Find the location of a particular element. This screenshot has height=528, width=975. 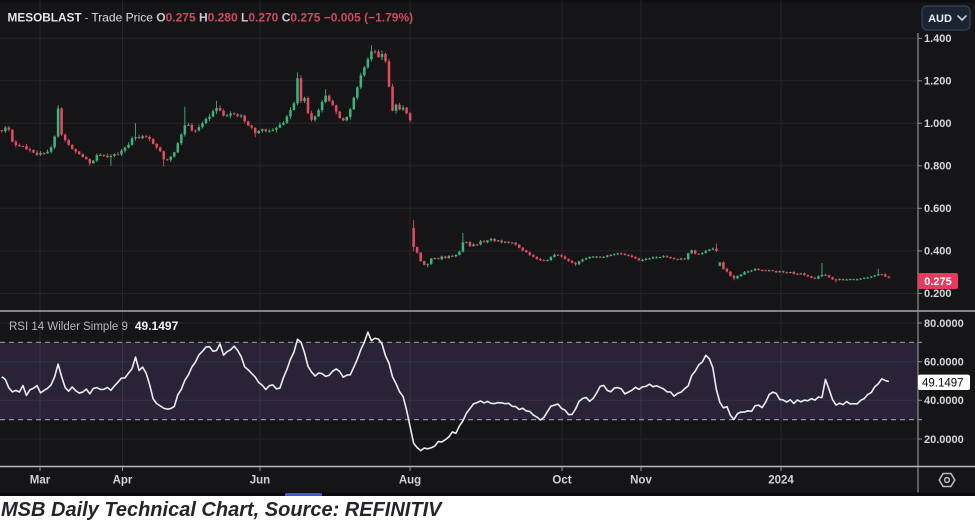

svg-text: 0.200 is located at coordinates (938, 294).